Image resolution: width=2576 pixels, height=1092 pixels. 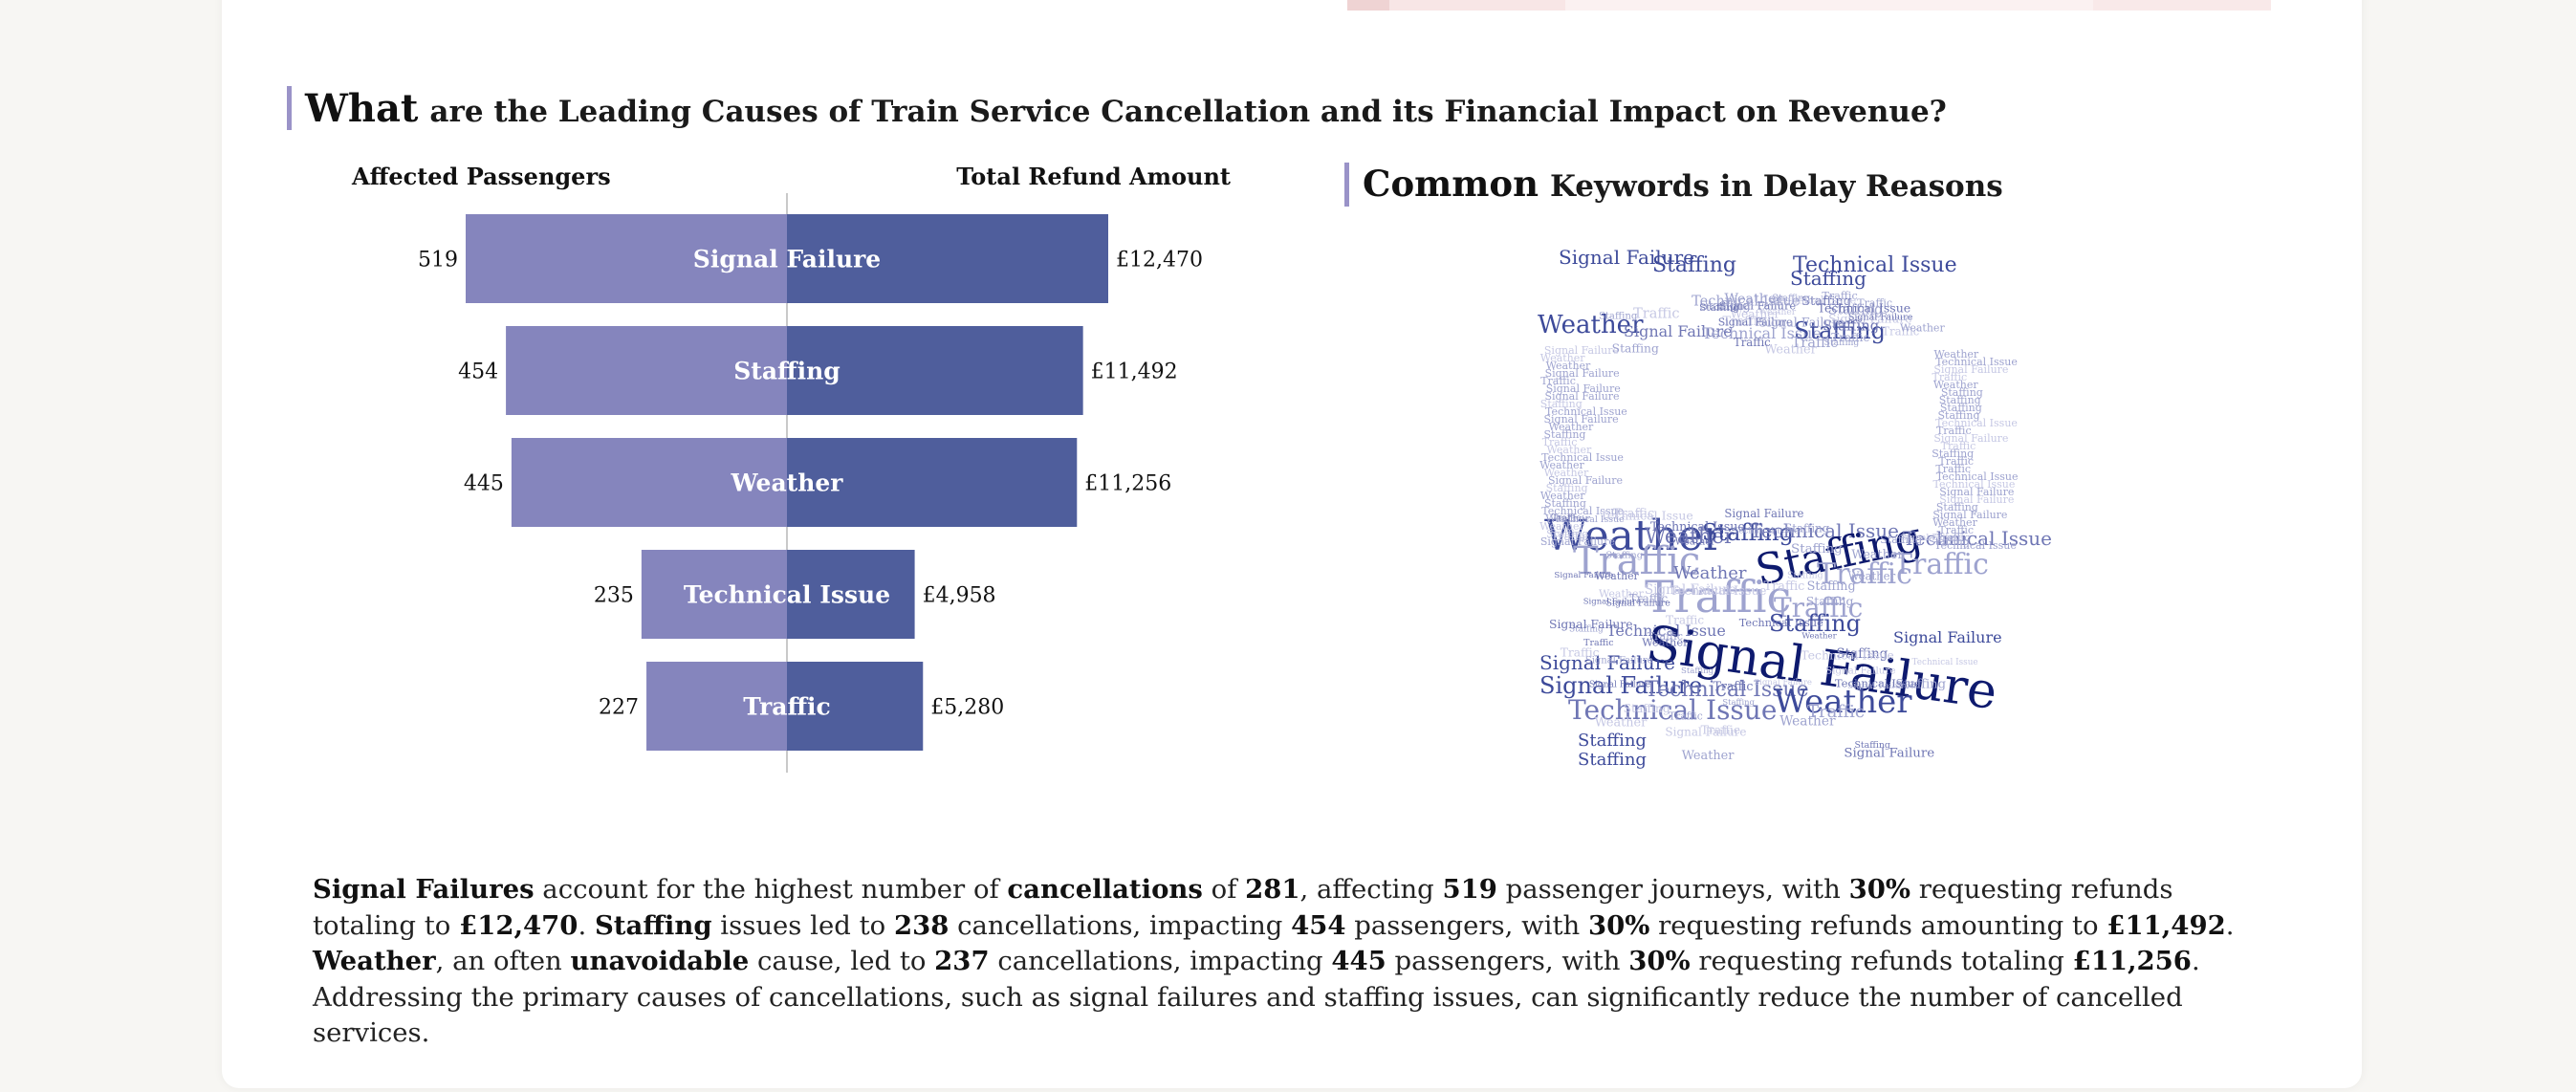 What do you see at coordinates (484, 484) in the screenshot?
I see `passengers-value-label: 445` at bounding box center [484, 484].